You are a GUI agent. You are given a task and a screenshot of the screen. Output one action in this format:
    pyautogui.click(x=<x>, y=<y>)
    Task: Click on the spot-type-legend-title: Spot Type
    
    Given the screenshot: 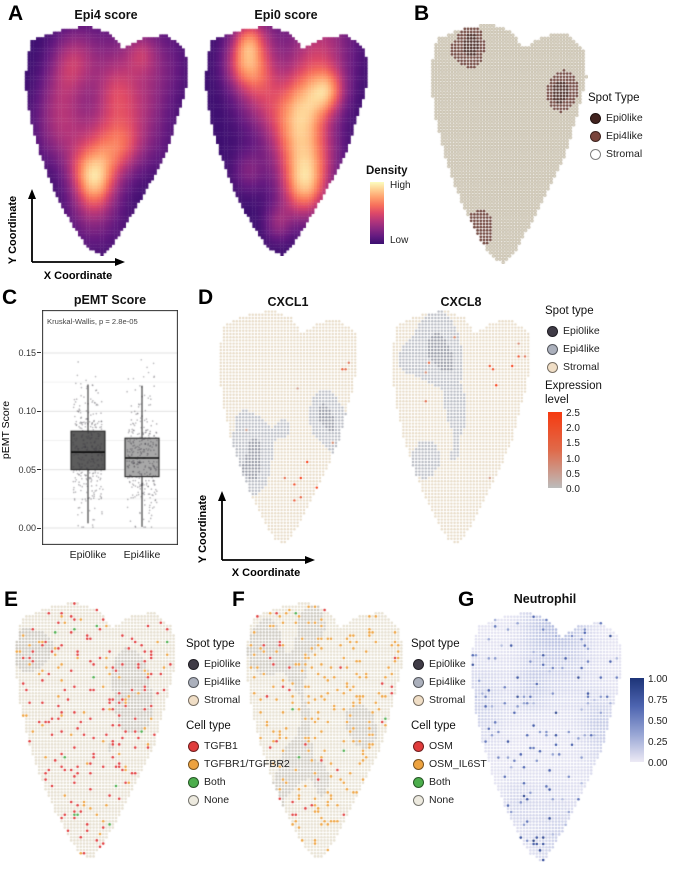 What is the action you would take?
    pyautogui.click(x=614, y=98)
    